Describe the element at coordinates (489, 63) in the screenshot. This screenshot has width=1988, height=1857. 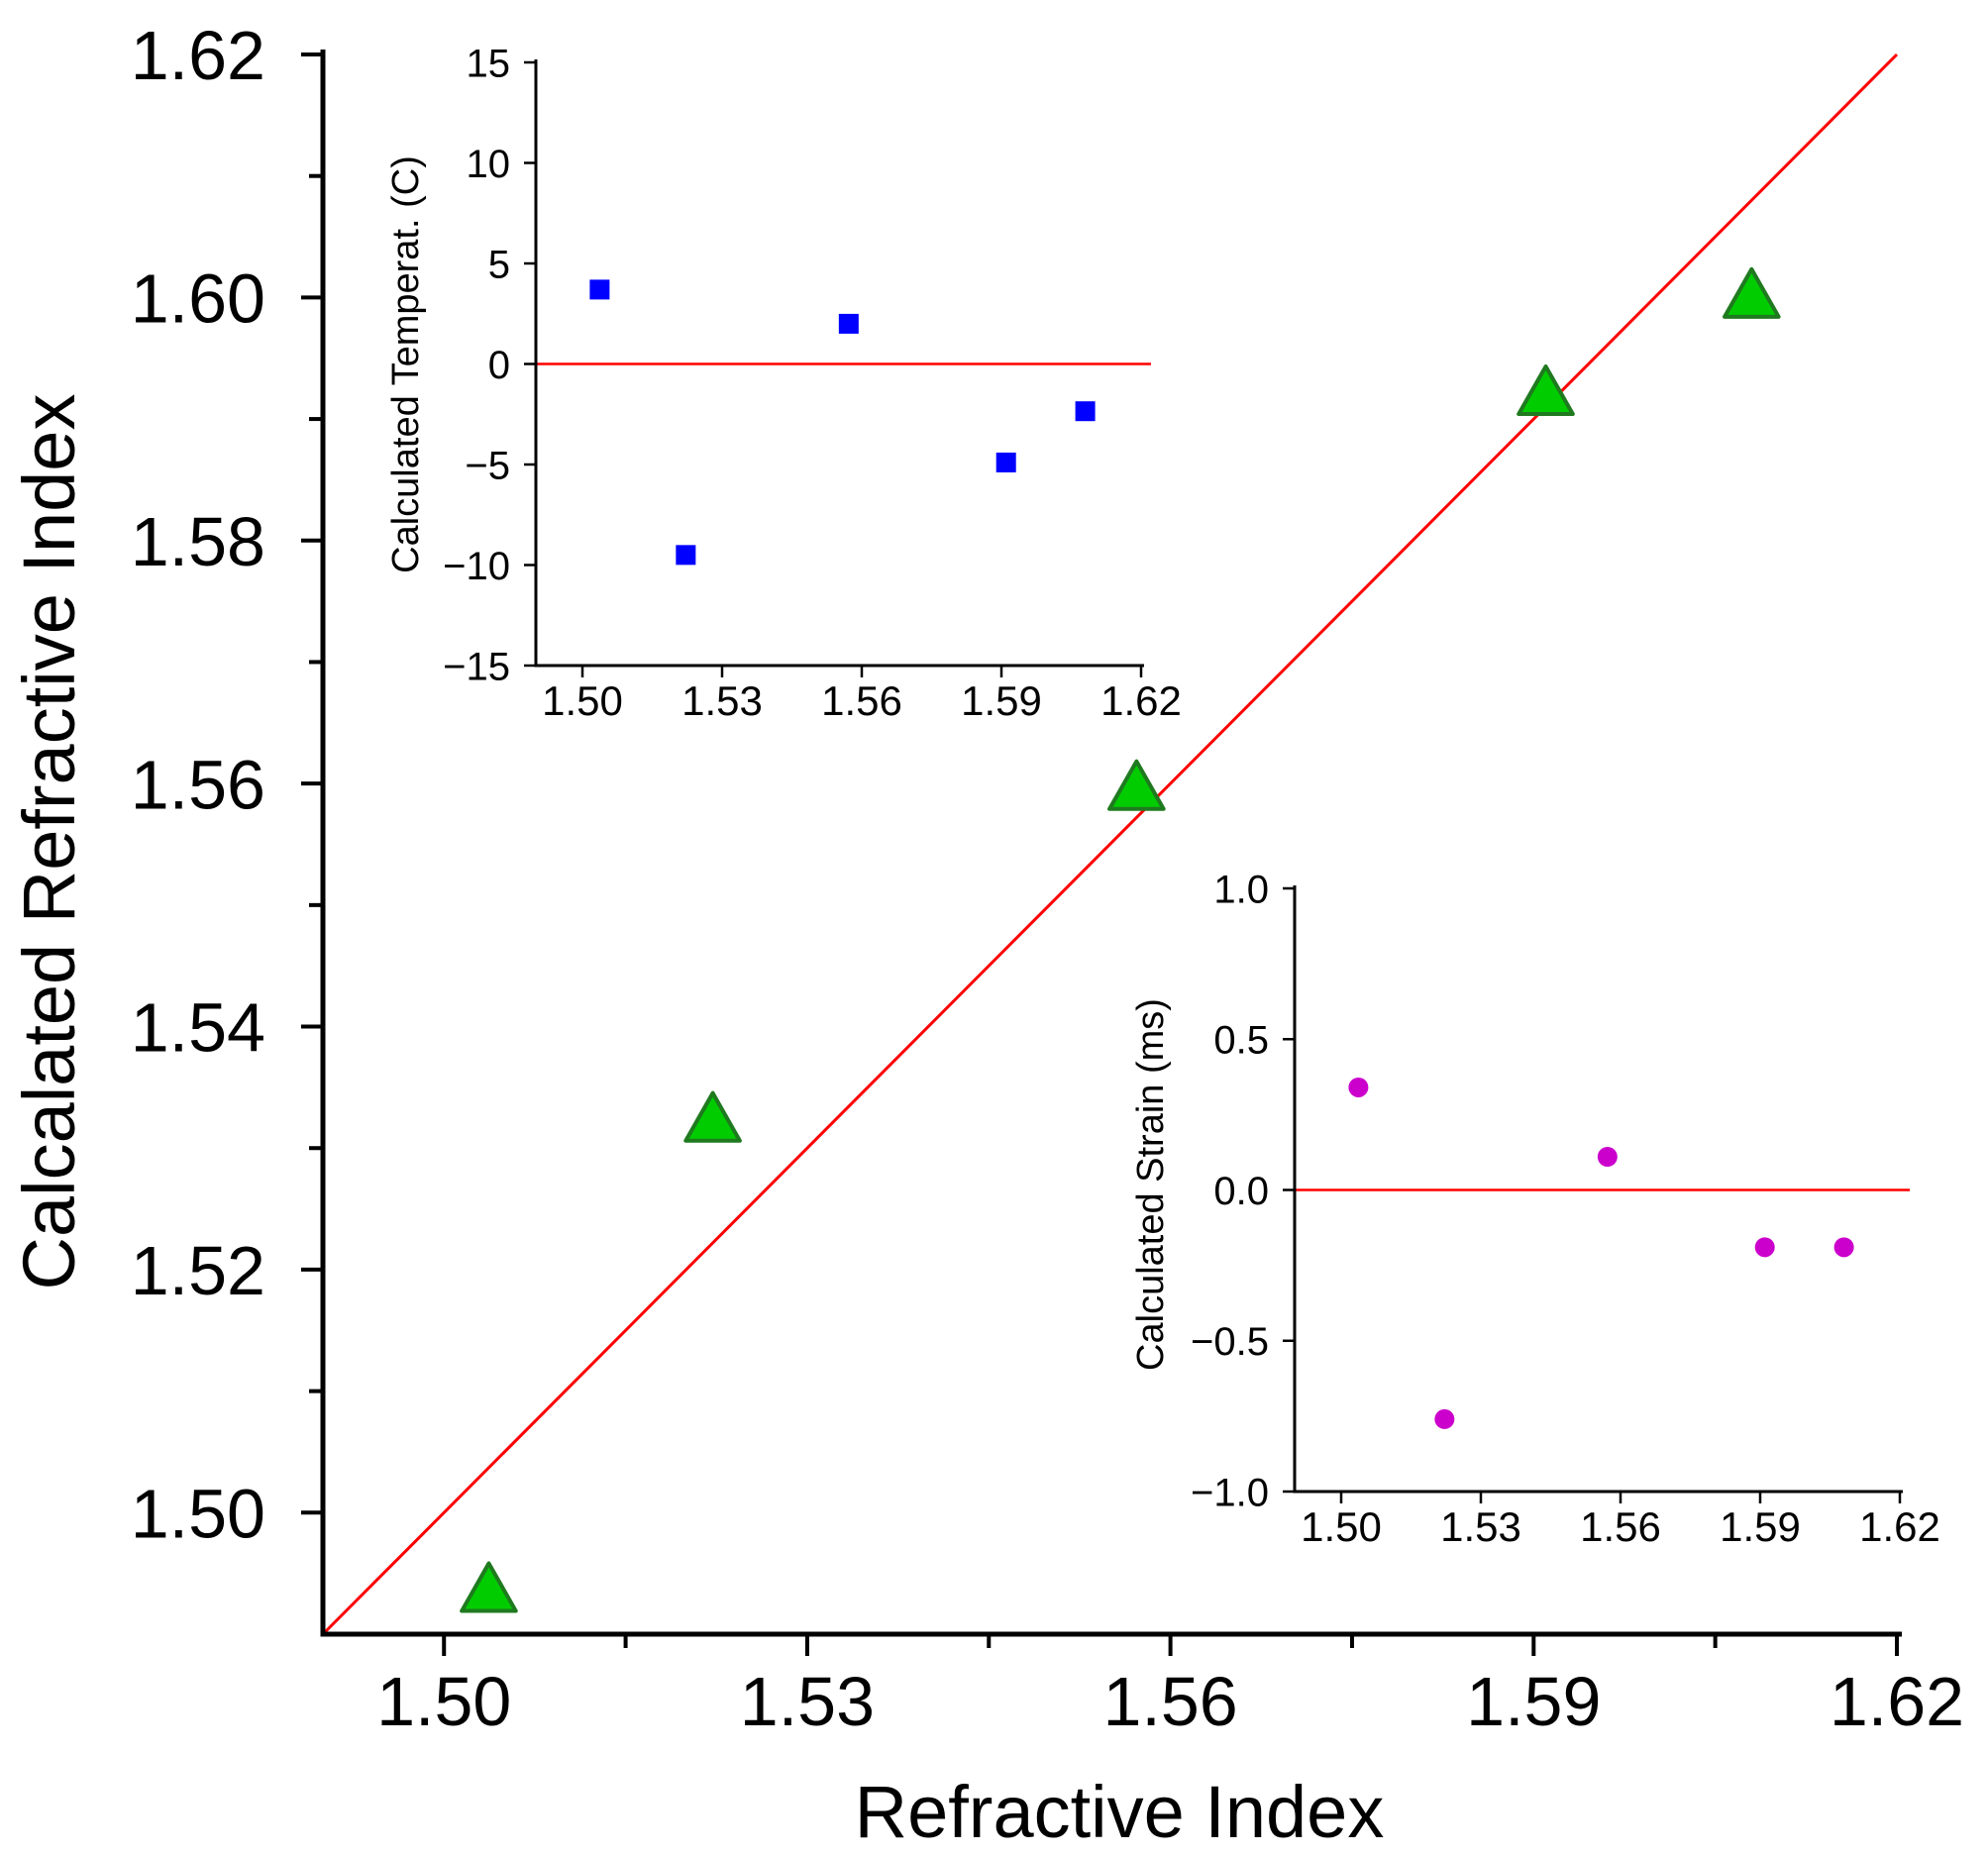
I see `inset_temperature-y-tick-label: 15` at that location.